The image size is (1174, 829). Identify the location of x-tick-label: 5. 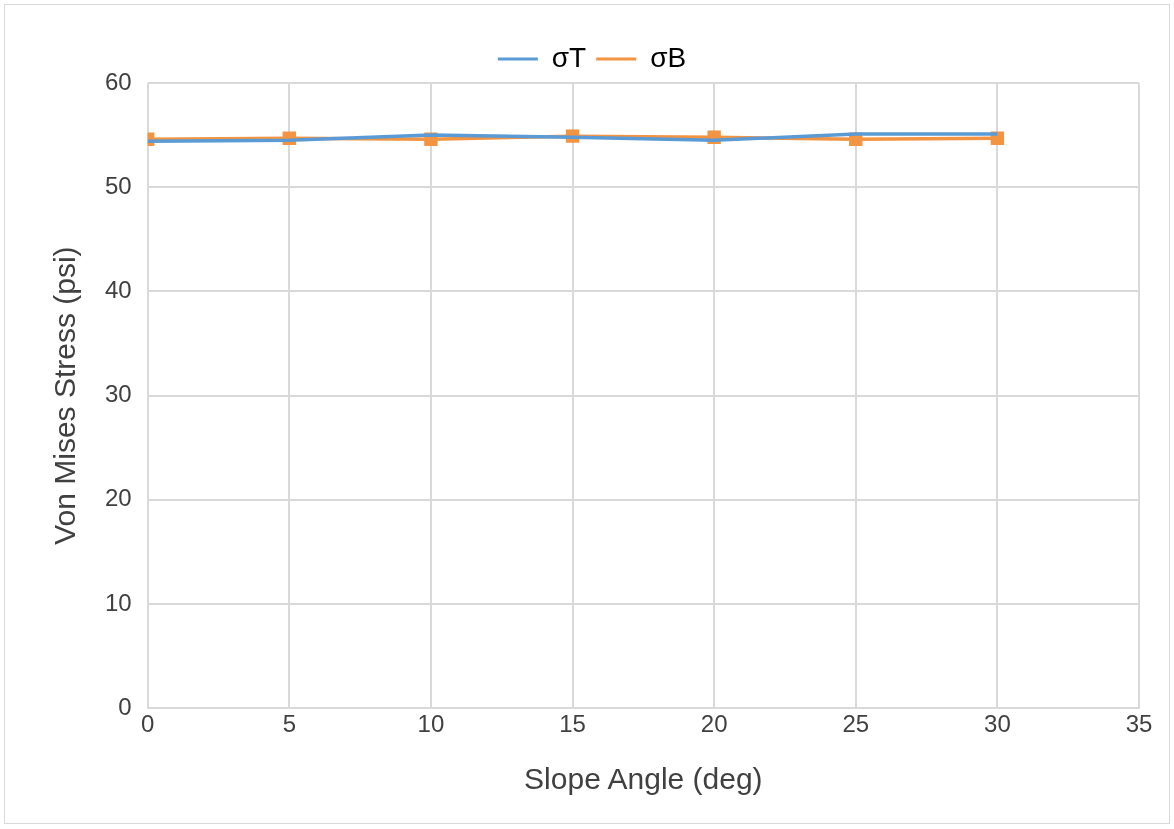
(289, 724).